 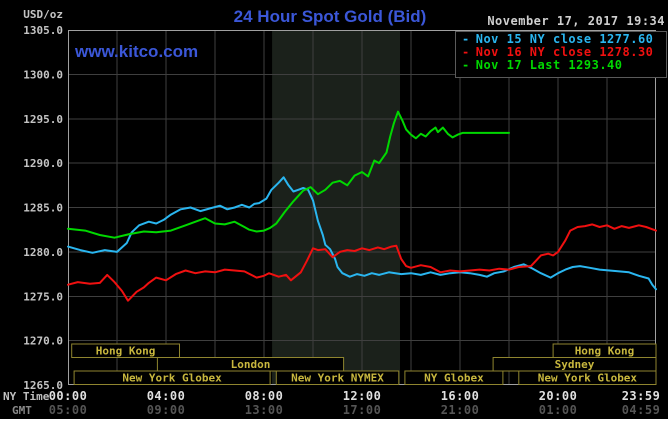 I want to click on legend-label-nov15: Nov 15 NY close 1277.60, so click(x=565, y=39).